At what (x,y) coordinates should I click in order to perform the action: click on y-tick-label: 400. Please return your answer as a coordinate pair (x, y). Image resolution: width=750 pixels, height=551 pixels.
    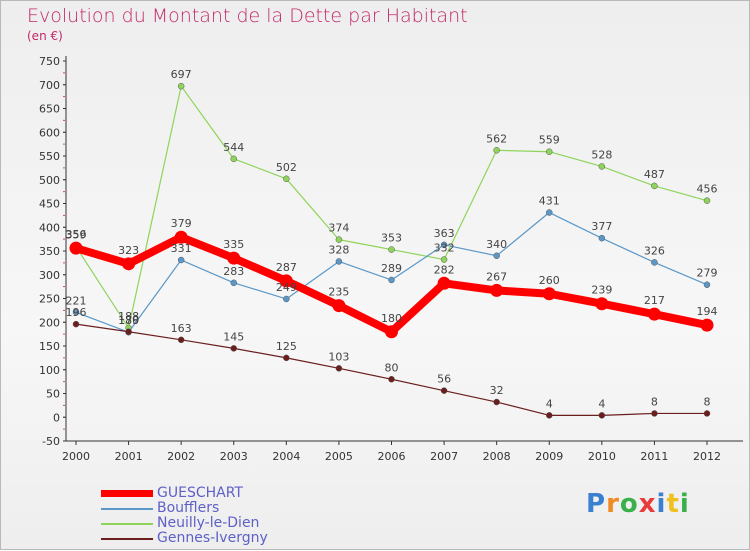
    Looking at the image, I should click on (49, 227).